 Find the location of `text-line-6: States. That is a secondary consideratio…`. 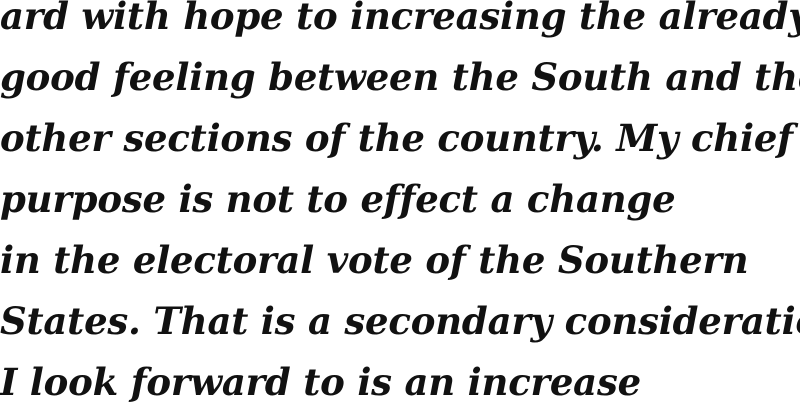

text-line-6: States. That is a secondary consideratio… is located at coordinates (400, 321).